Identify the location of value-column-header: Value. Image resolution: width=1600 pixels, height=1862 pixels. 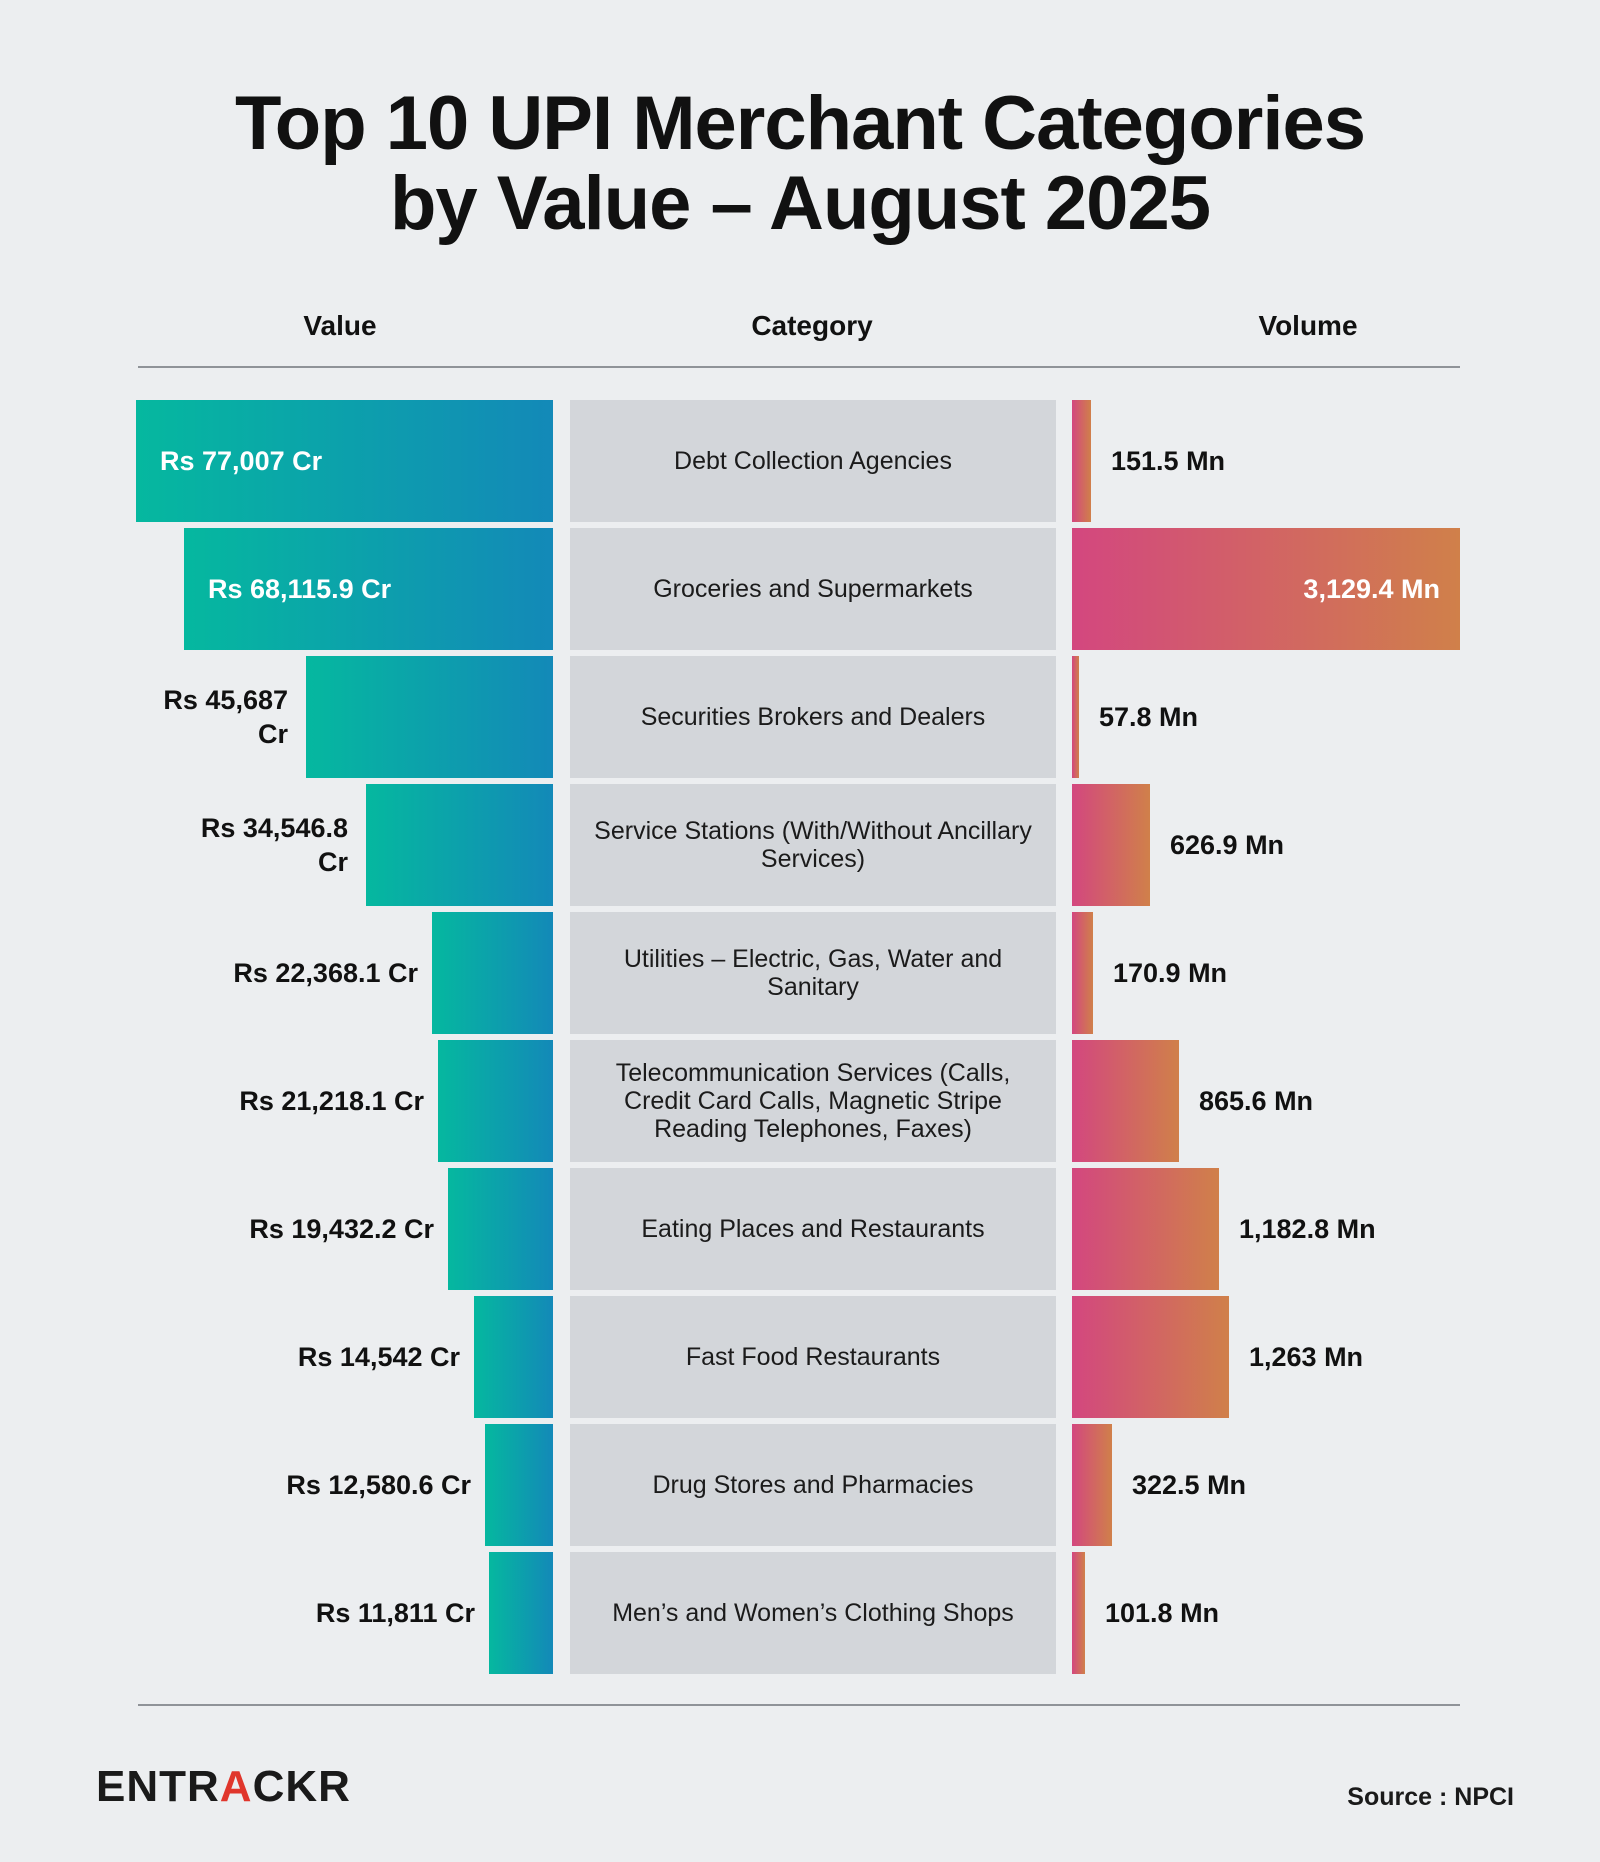
(340, 325).